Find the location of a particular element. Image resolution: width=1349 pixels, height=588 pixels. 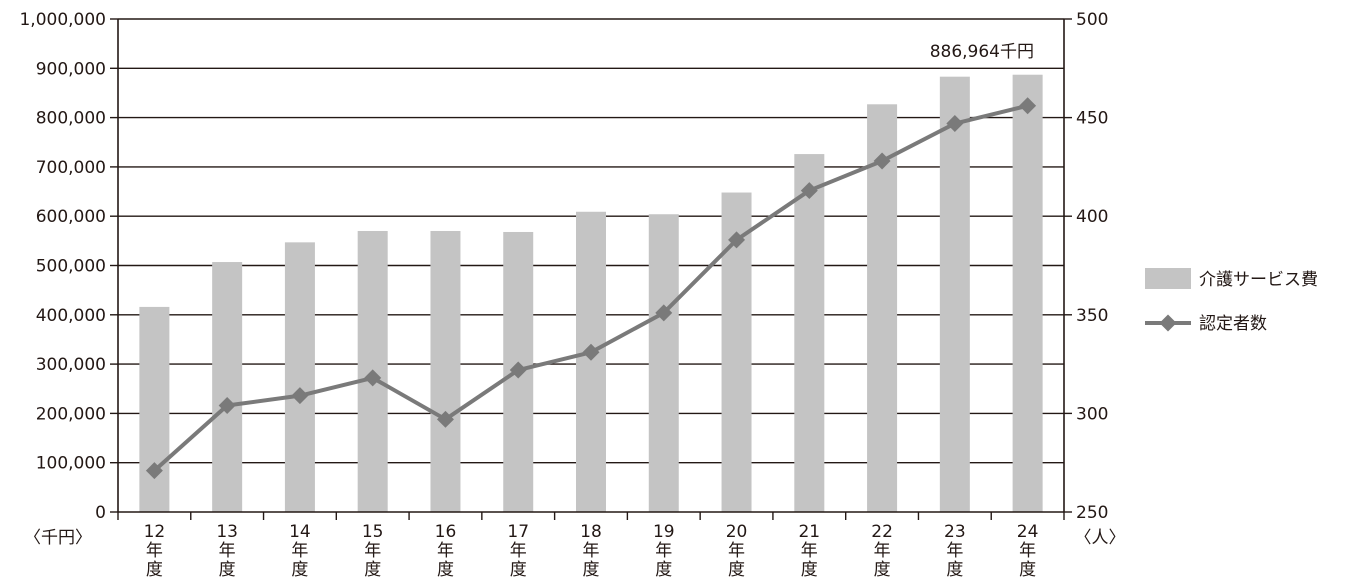

category-label: 17 is located at coordinates (518, 532).